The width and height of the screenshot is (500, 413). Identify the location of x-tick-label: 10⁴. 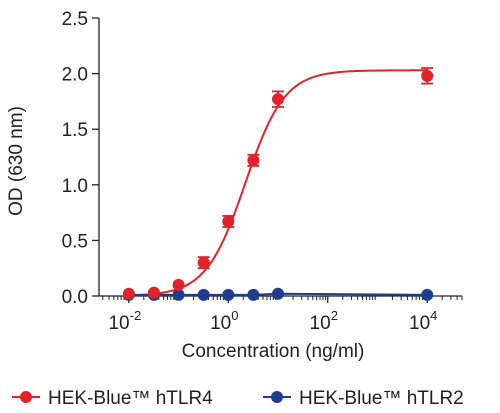
(423, 321).